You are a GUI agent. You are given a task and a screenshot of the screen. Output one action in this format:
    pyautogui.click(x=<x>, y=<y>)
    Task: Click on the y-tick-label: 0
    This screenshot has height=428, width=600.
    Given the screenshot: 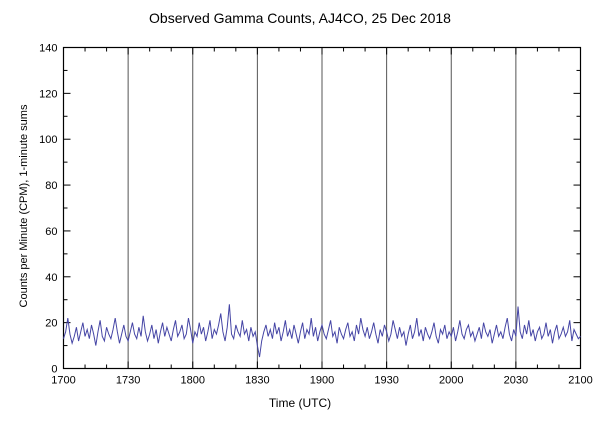 What is the action you would take?
    pyautogui.click(x=54, y=370)
    